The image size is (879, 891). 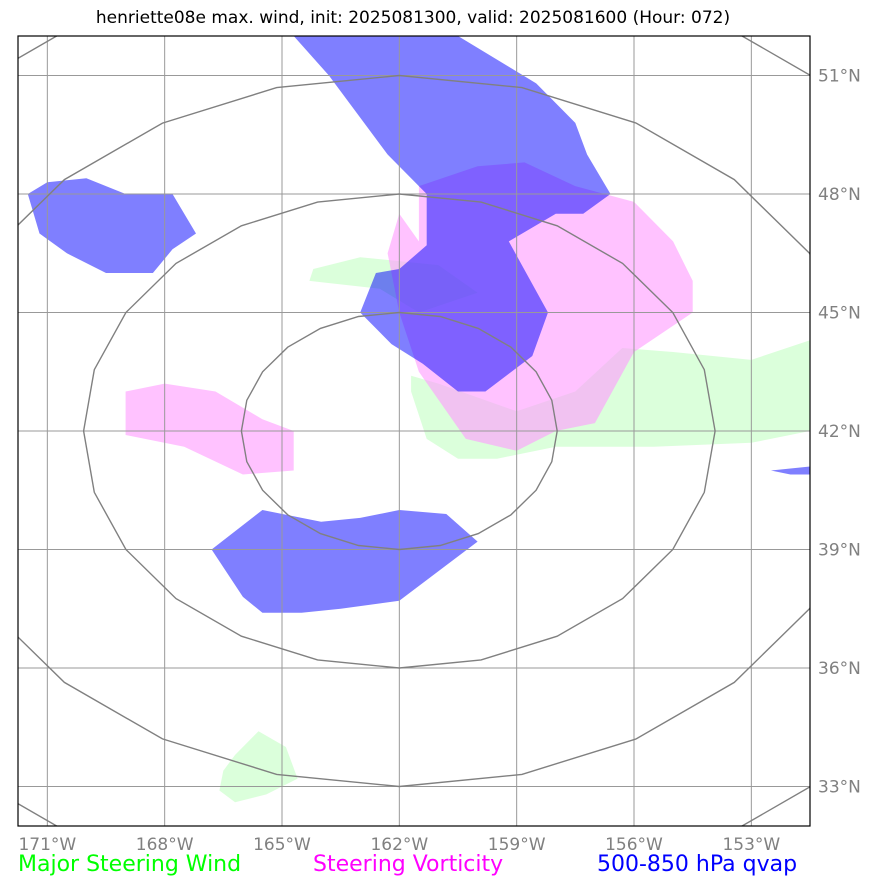 I want to click on lat-tick-label: 42°N, so click(x=839, y=432).